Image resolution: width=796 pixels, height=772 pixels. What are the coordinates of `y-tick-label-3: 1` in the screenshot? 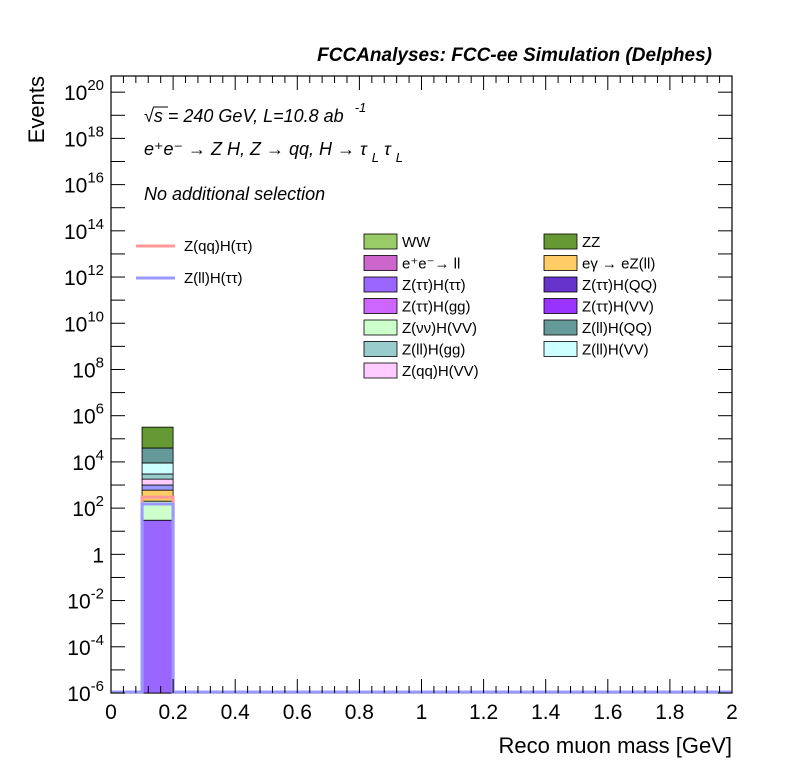 It's located at (98, 555).